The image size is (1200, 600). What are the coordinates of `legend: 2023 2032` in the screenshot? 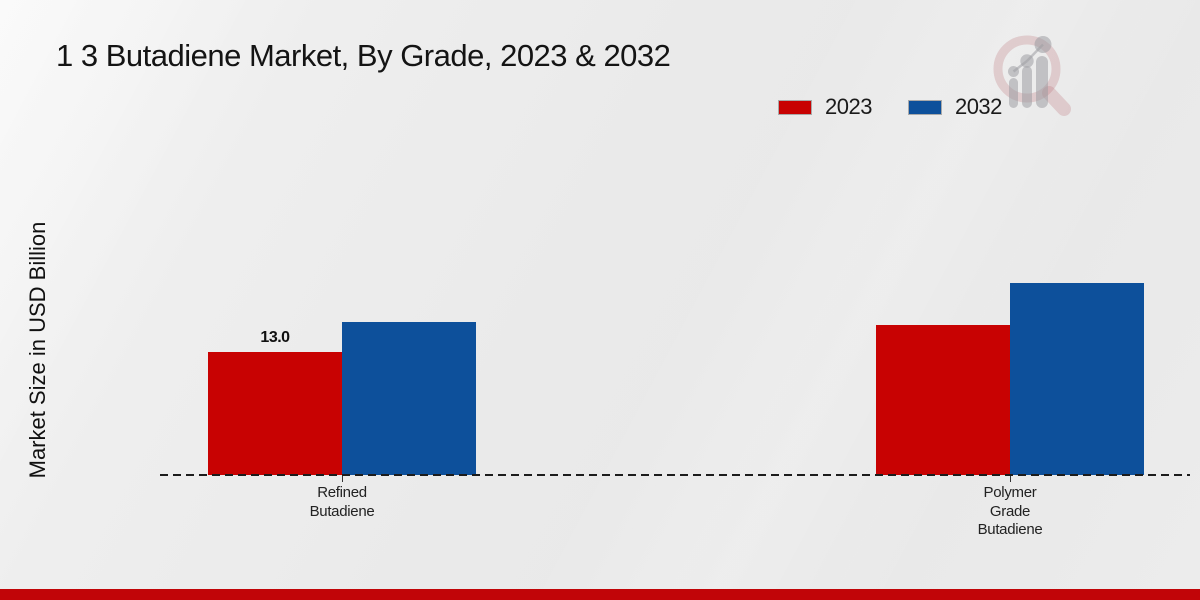 It's located at (890, 107).